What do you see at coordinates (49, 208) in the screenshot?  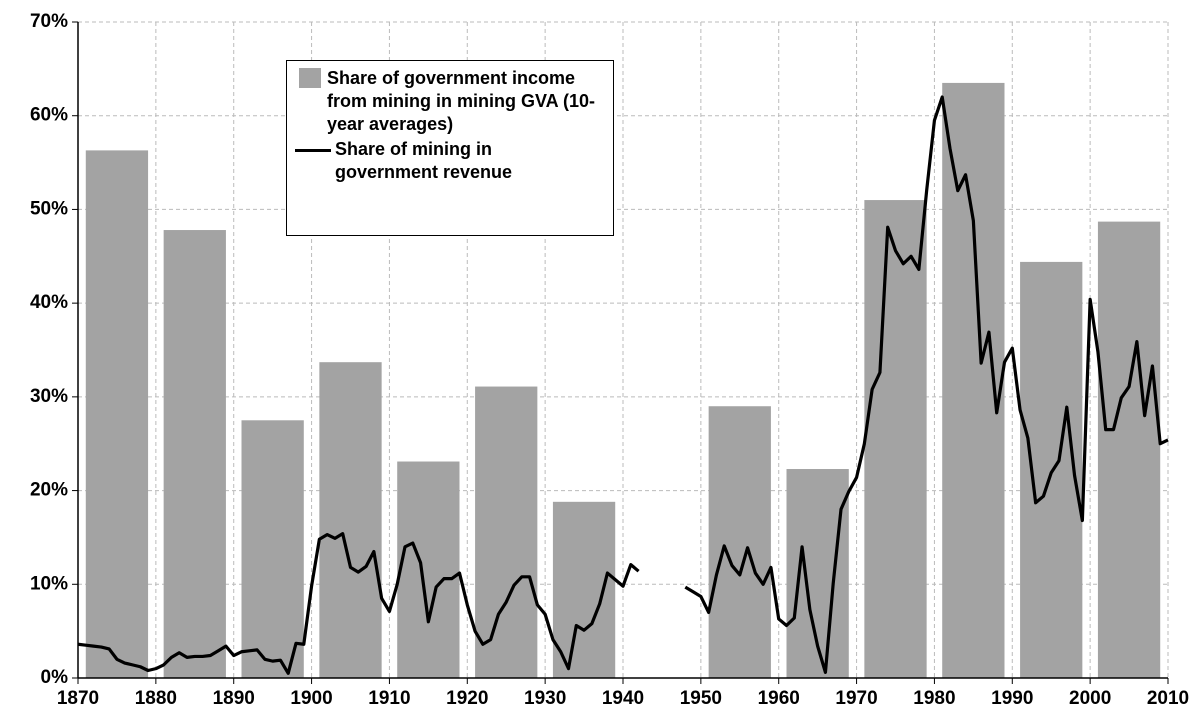 I see `y-tick-label: 50%` at bounding box center [49, 208].